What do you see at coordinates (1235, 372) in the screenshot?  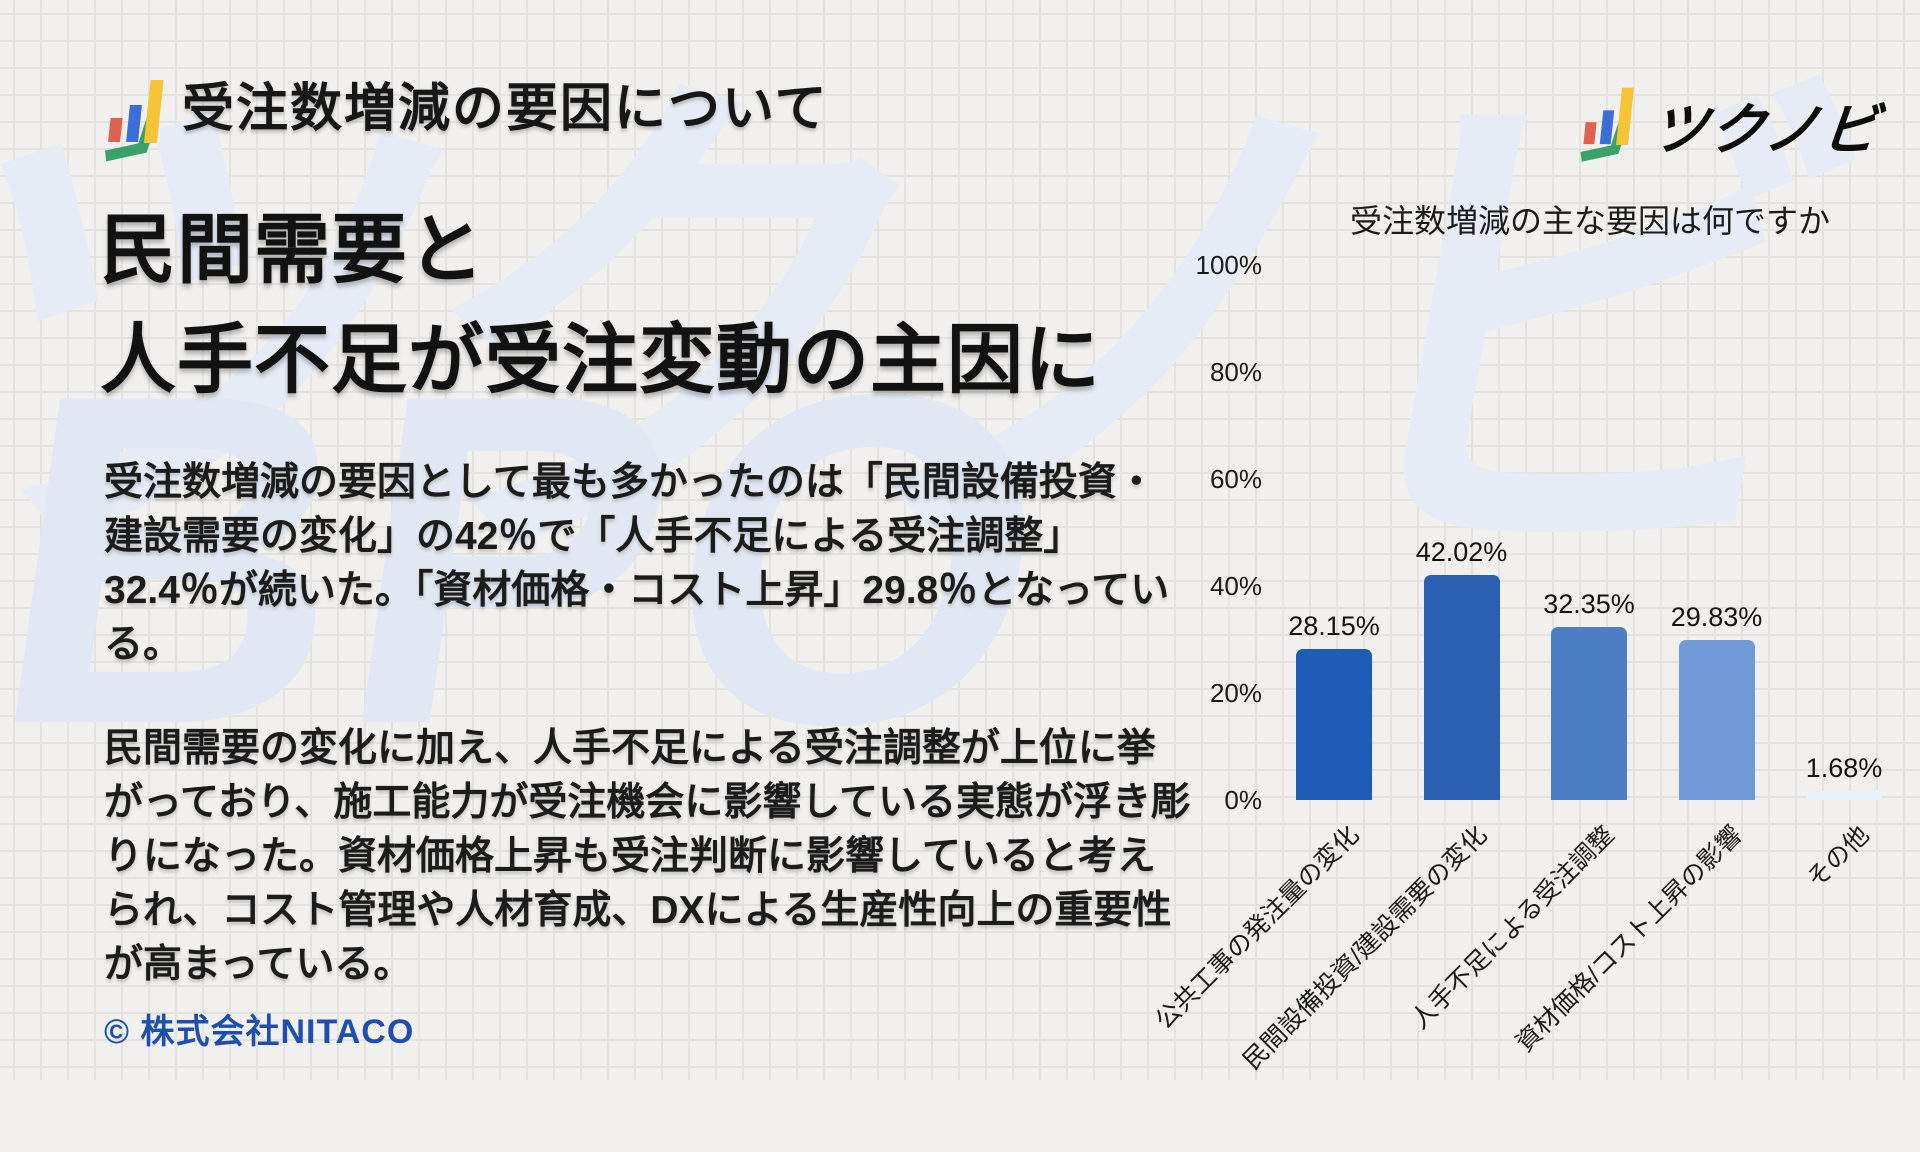 I see `y-axis-tick-label: 80%` at bounding box center [1235, 372].